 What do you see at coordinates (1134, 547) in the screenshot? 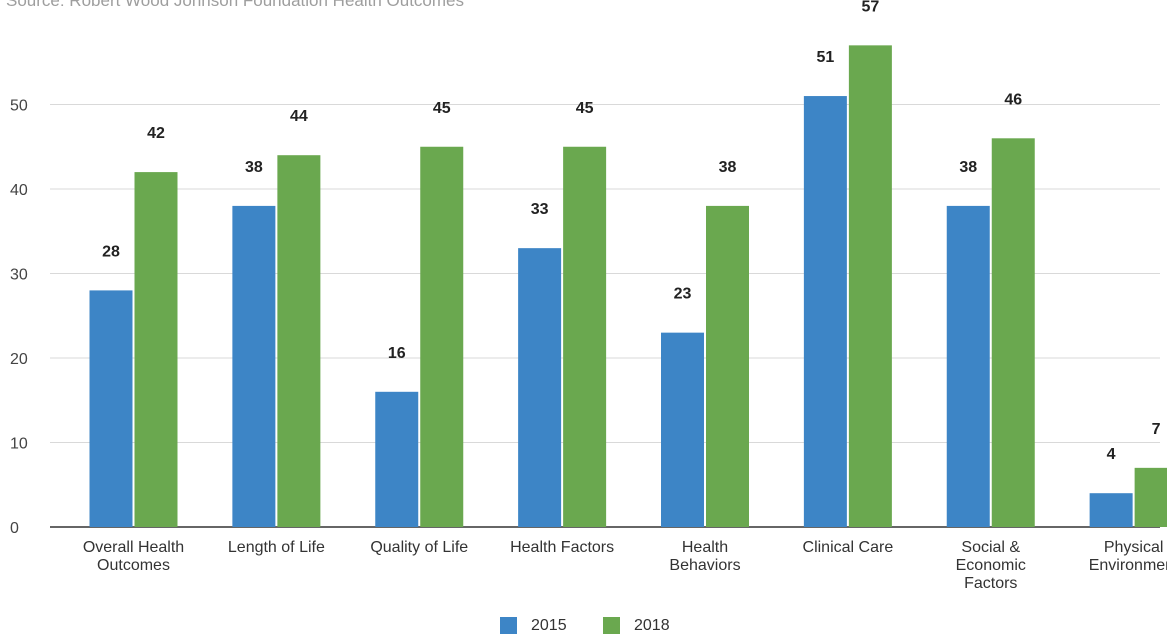
I see `category-label-line: Physical` at bounding box center [1134, 547].